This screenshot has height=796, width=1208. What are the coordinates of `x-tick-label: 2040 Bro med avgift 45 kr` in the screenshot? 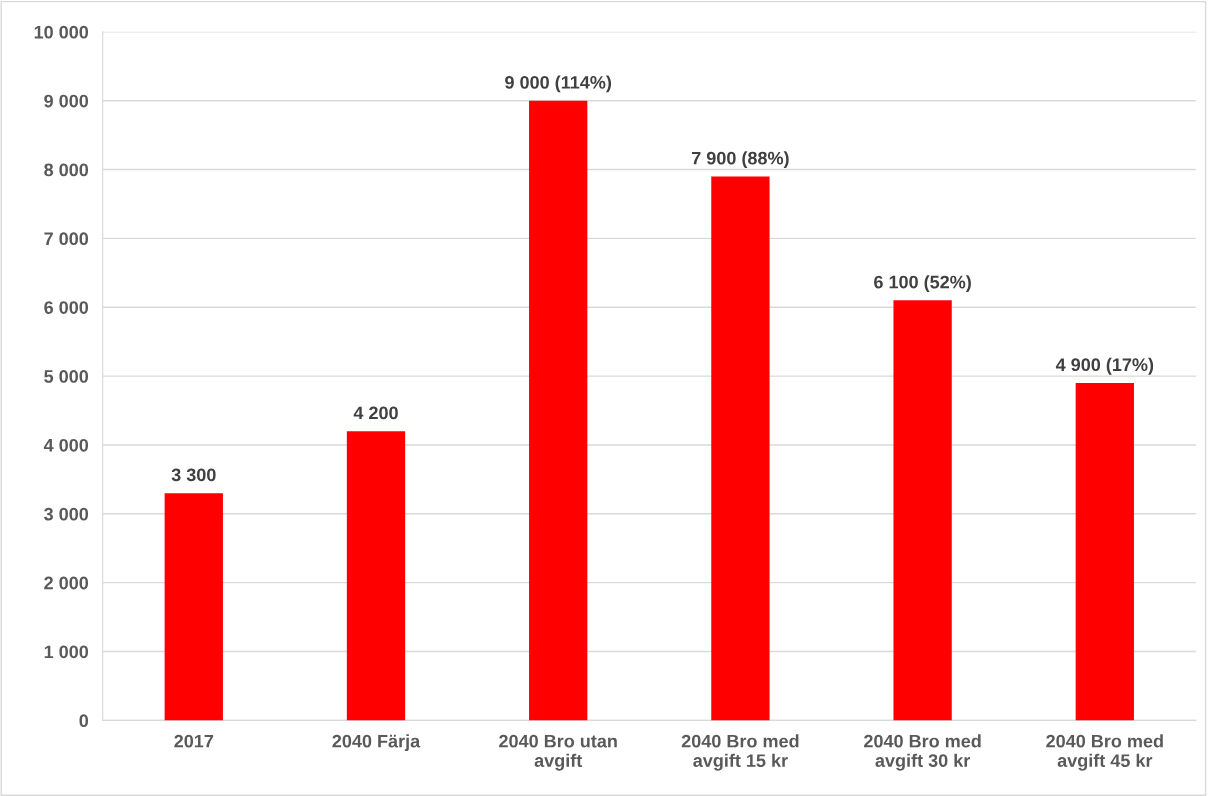 It's located at (1104, 752).